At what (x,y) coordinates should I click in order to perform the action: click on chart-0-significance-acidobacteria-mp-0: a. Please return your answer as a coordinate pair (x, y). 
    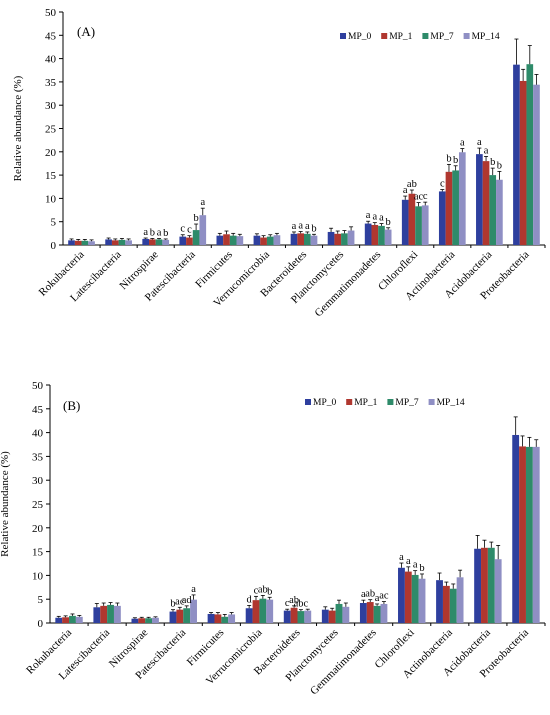
    Looking at the image, I should click on (479, 142).